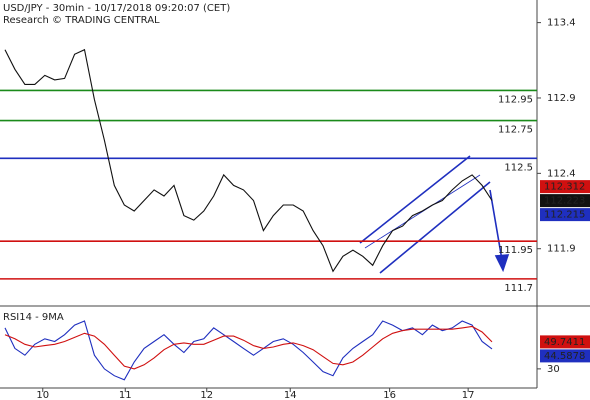 This screenshot has height=400, width=590. I want to click on level-label: 112.95, so click(515, 99).